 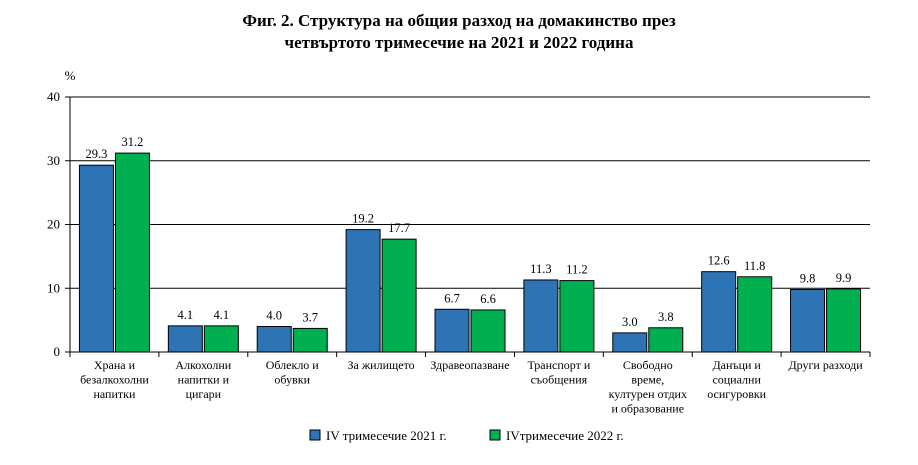 I want to click on category-label: Облекло и обувки, so click(x=293, y=372).